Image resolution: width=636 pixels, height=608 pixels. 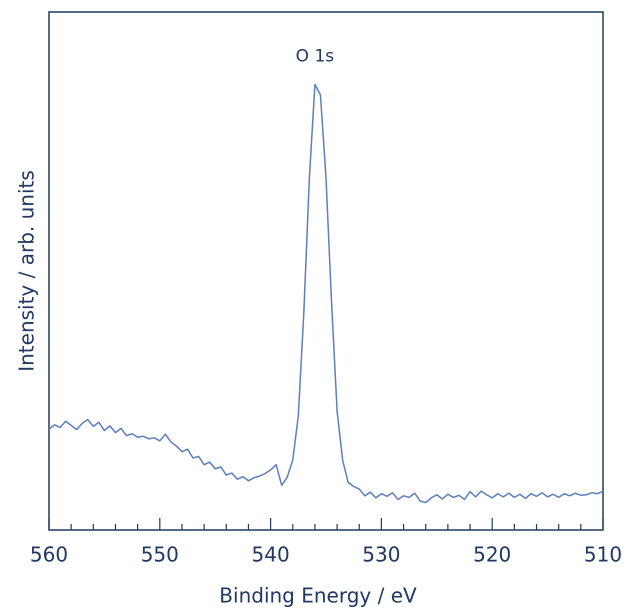 I want to click on x-axis-label: Binding Energy / eV, so click(x=318, y=596).